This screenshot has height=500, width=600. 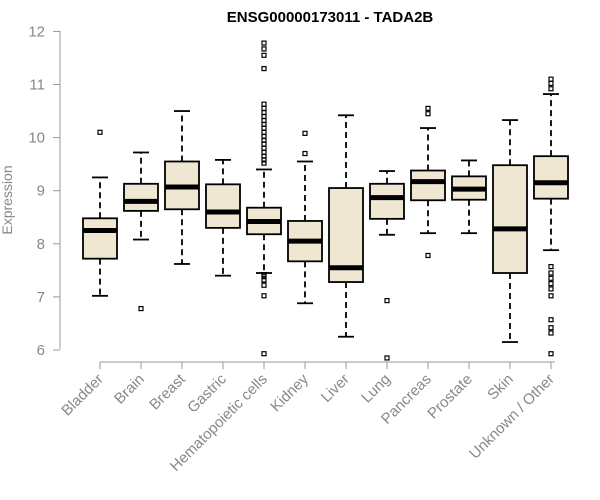 I want to click on x-tick-label: Liver, so click(x=335, y=388).